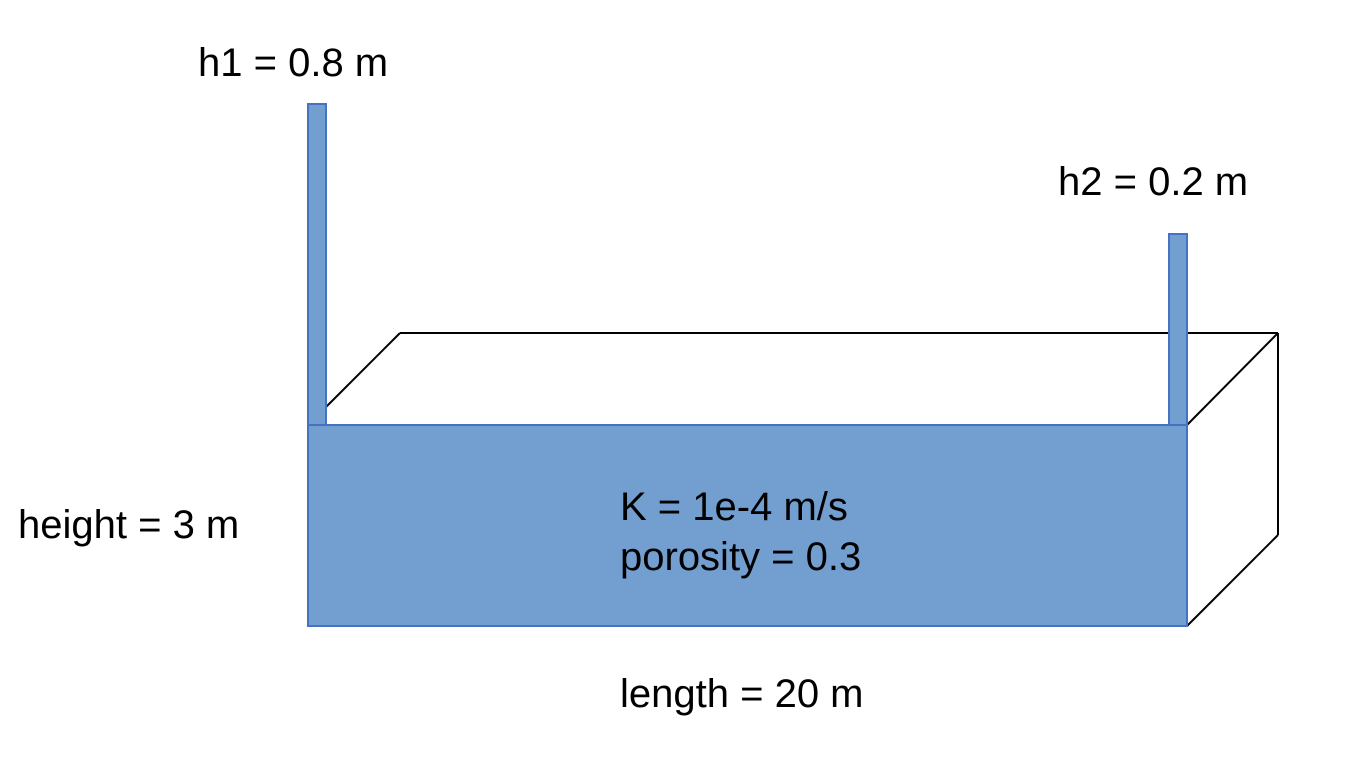  Describe the element at coordinates (740, 557) in the screenshot. I see `porosity-label: porosity = 0.3` at that location.